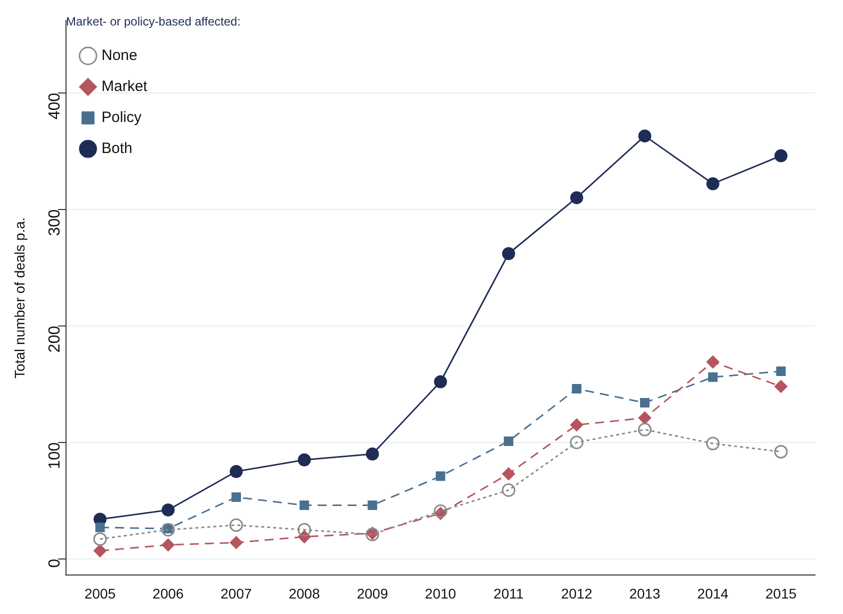  Describe the element at coordinates (55, 563) in the screenshot. I see `y-tick-label: 0` at that location.